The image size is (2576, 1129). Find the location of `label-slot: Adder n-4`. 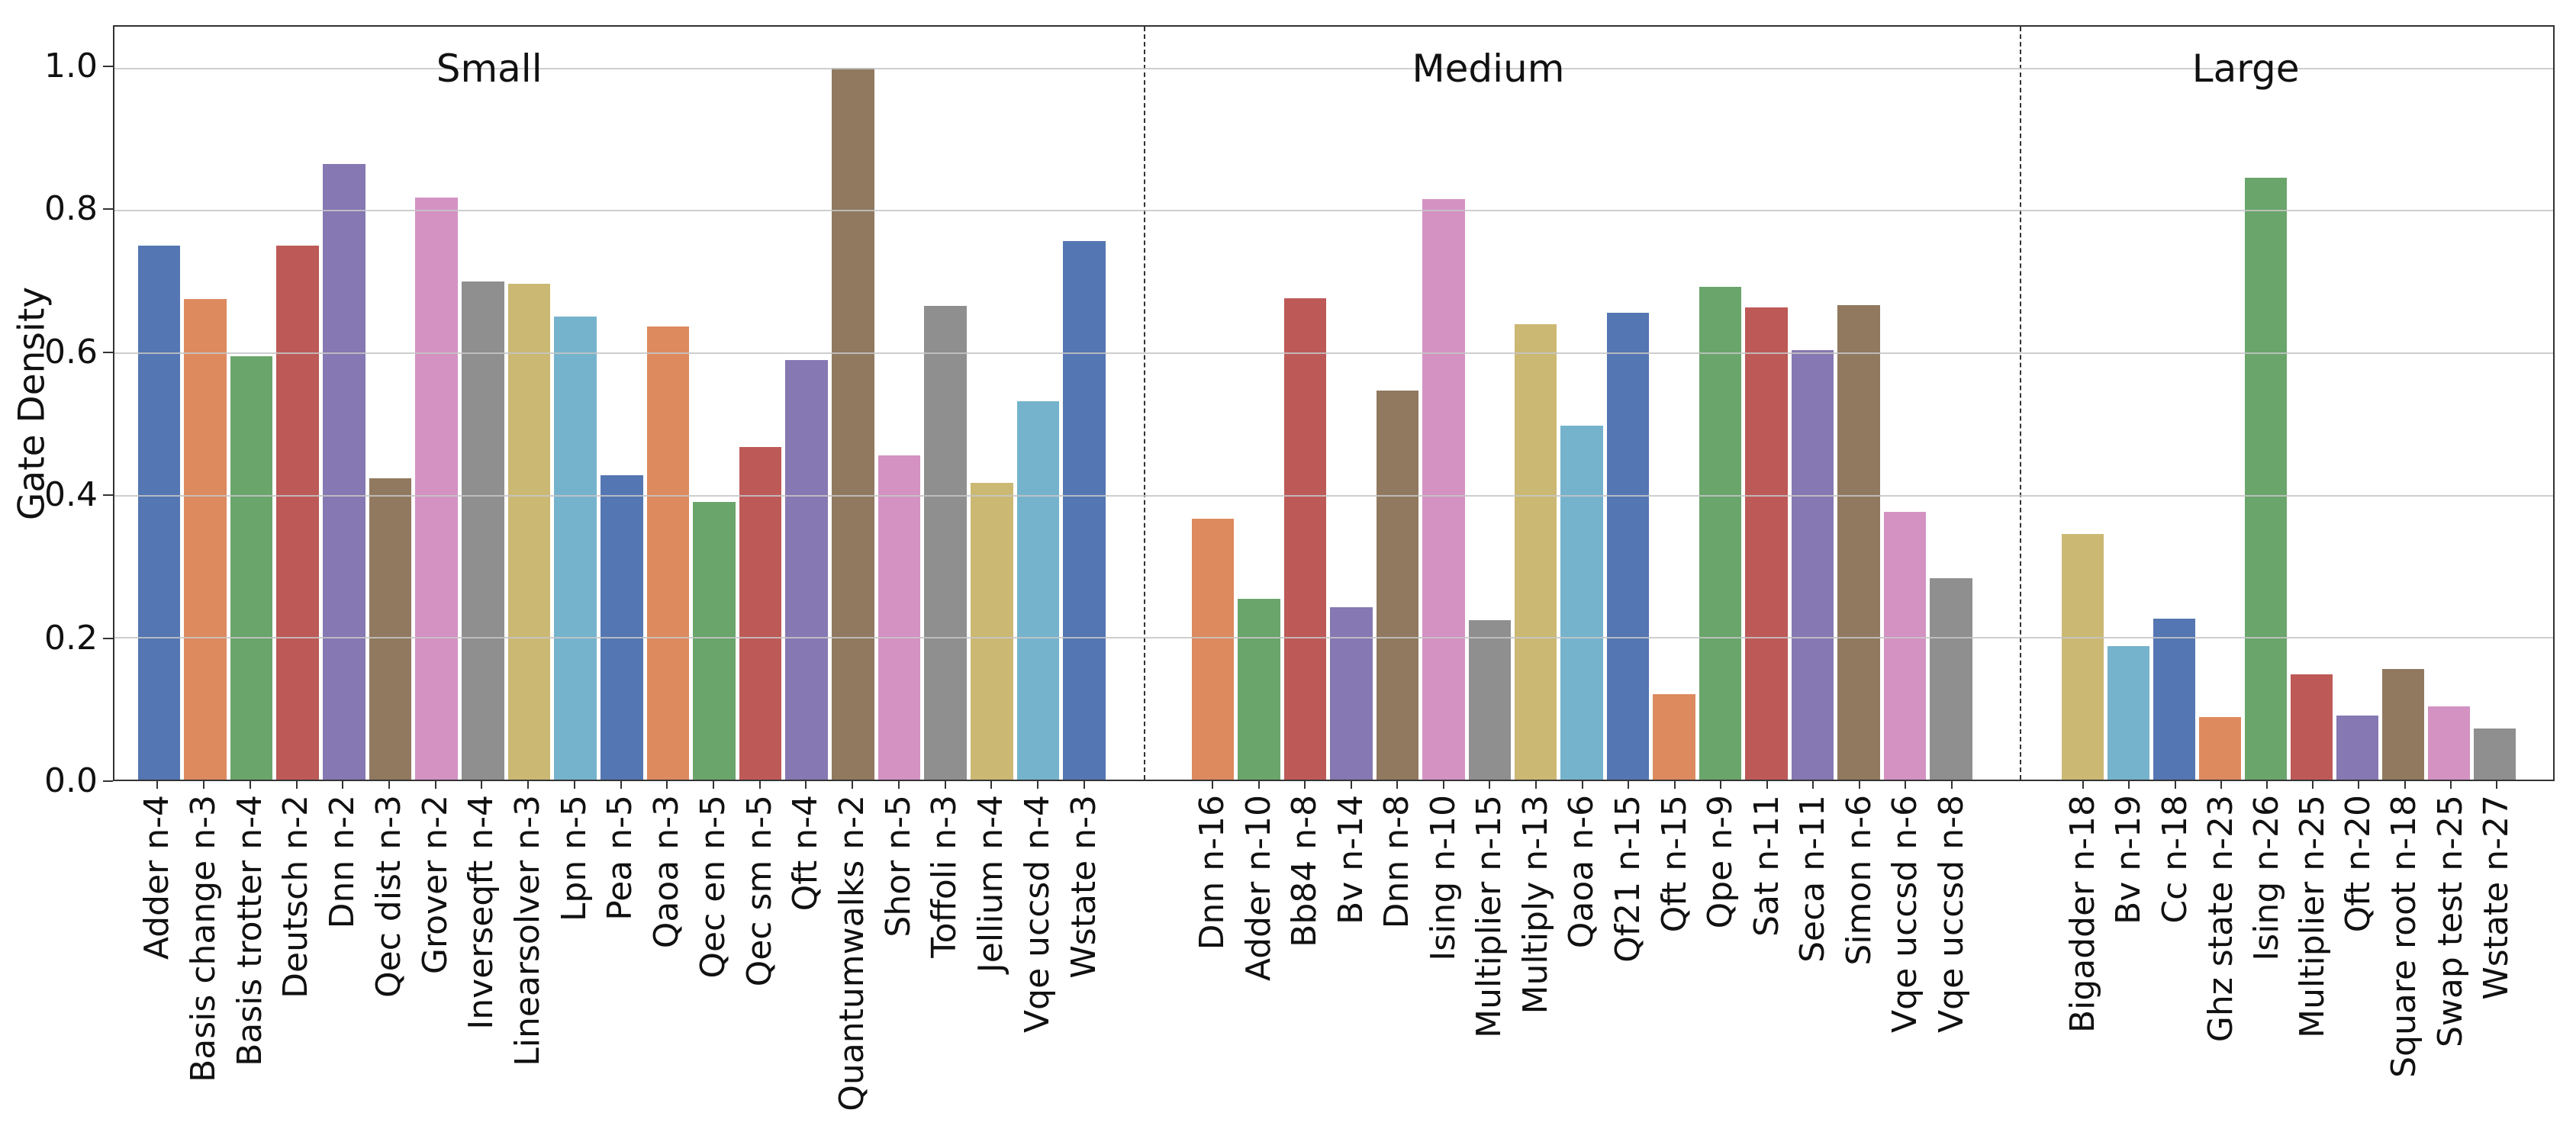

label-slot: Adder n-4 is located at coordinates (157, 955).